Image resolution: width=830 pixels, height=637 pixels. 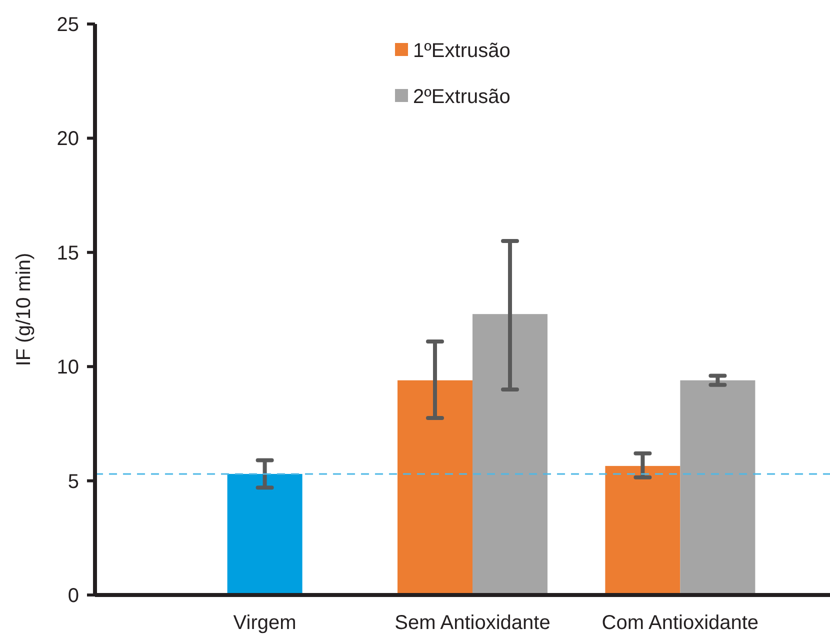 What do you see at coordinates (472, 623) in the screenshot?
I see `x-tick-label: Sem Antioxidante` at bounding box center [472, 623].